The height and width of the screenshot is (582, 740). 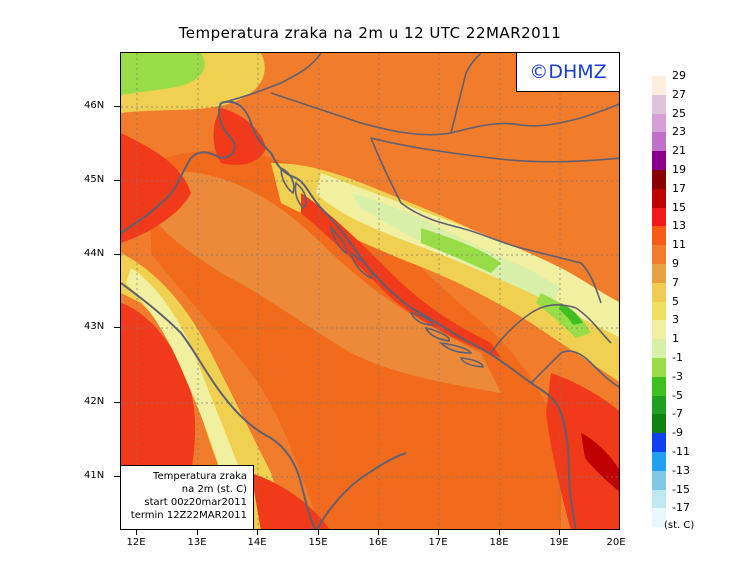 What do you see at coordinates (675, 320) in the screenshot?
I see `legend-label: 3` at bounding box center [675, 320].